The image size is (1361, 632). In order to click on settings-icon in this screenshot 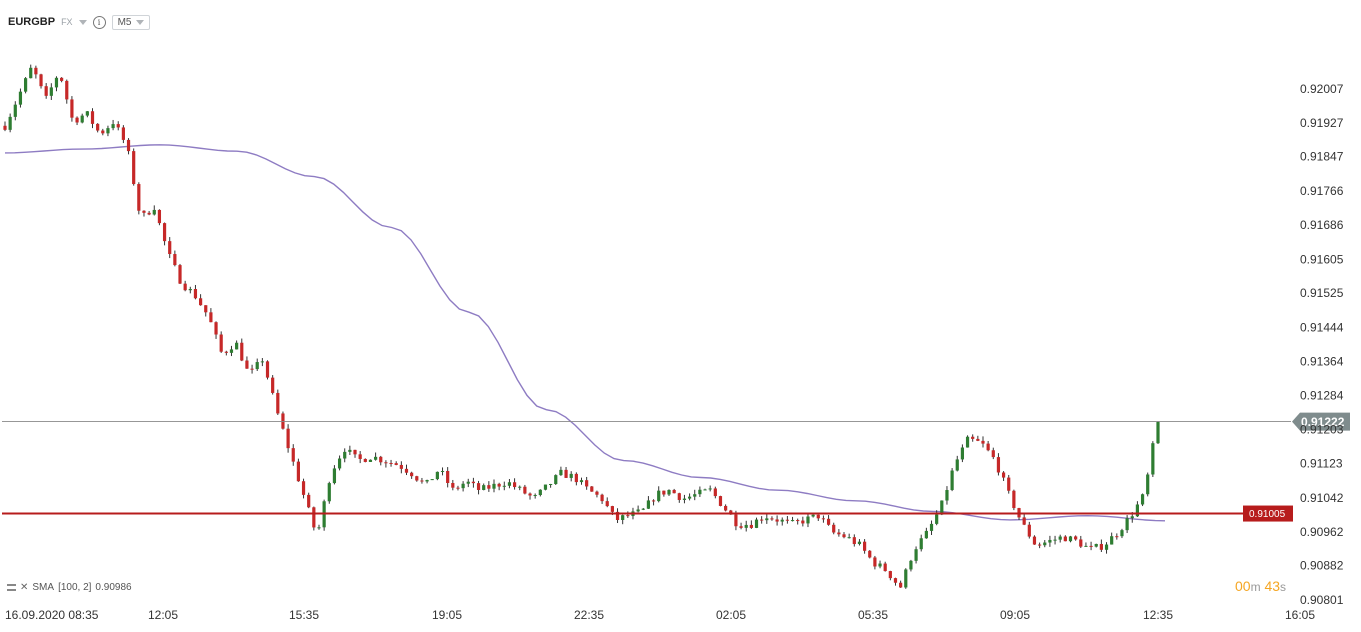, I will do `click(11, 587)`.